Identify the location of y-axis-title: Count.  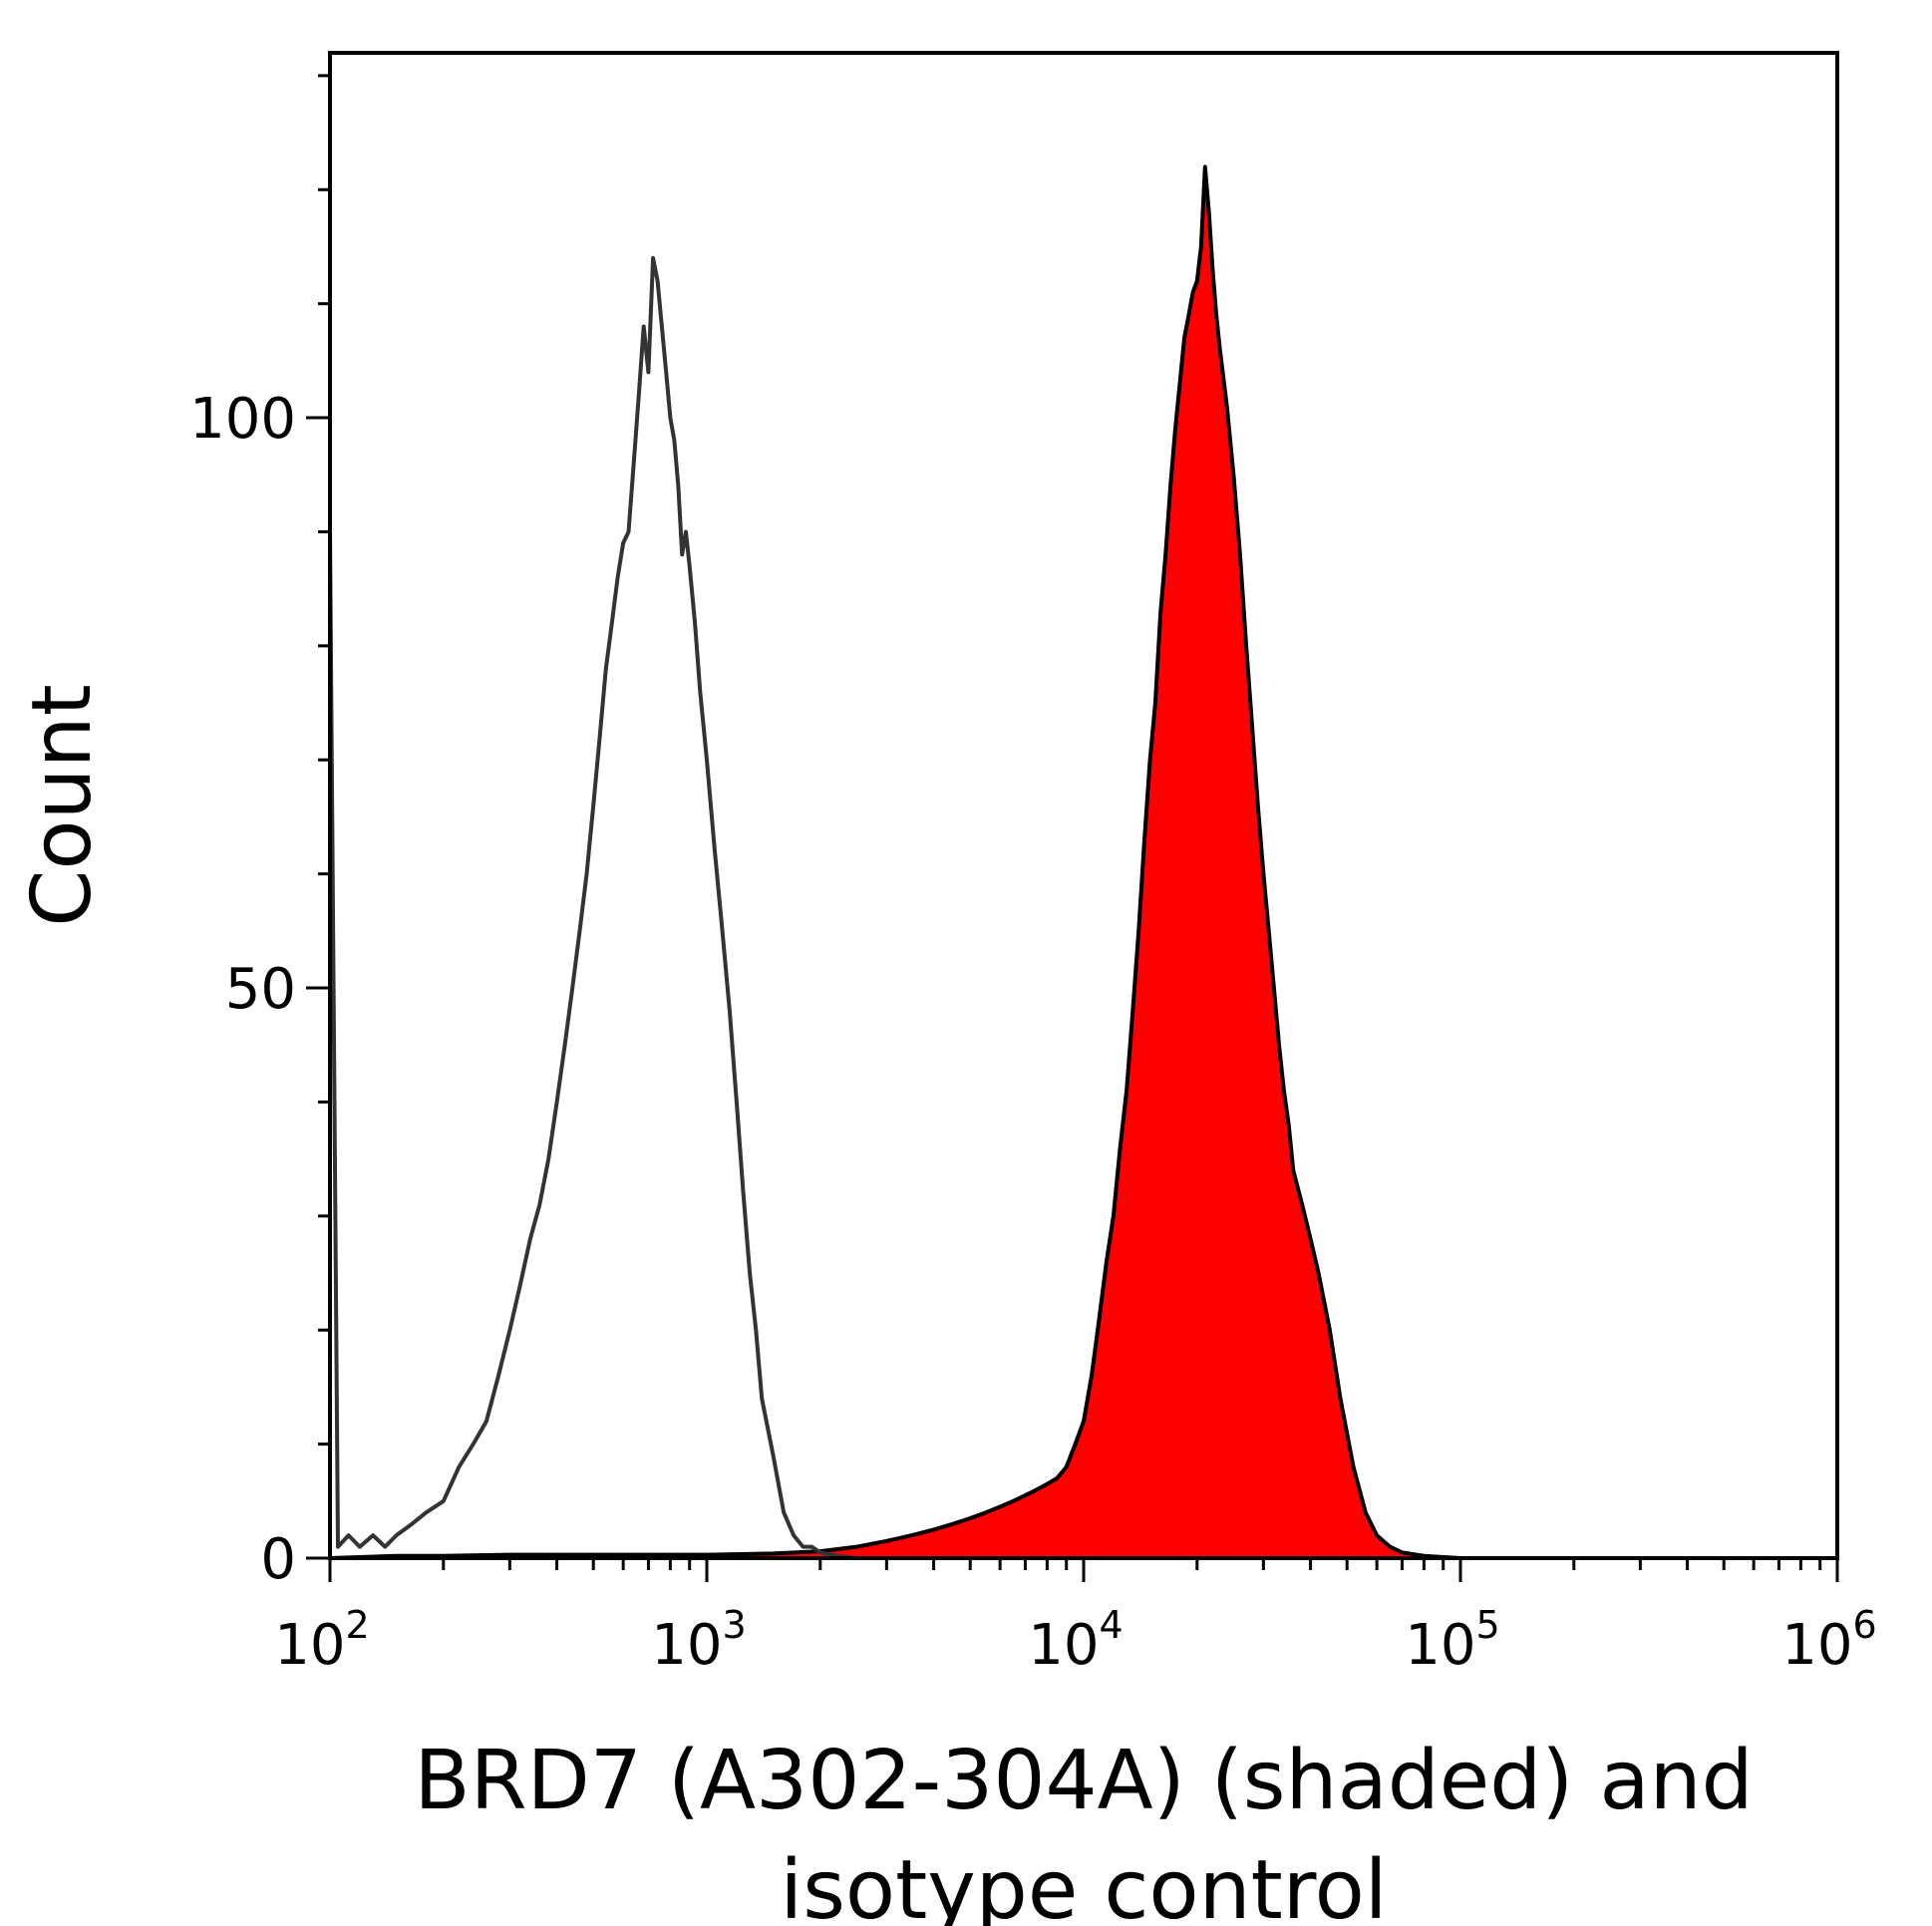
(62, 805).